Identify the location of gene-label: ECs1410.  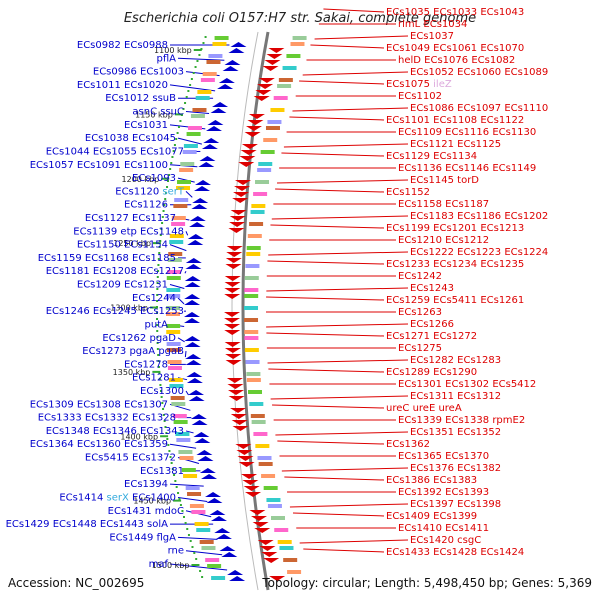
(420, 528).